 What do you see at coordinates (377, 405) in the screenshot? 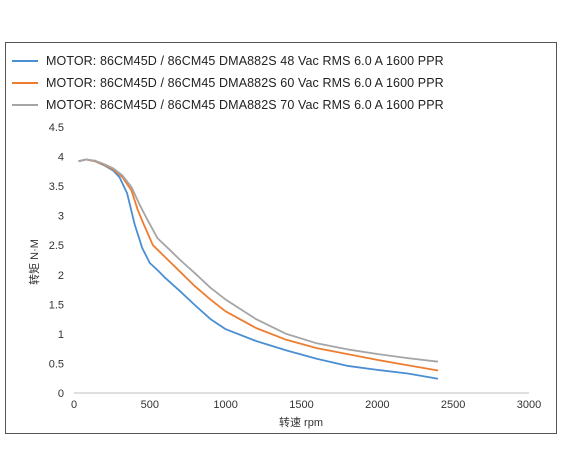
I see `x-tick-label: 2000` at bounding box center [377, 405].